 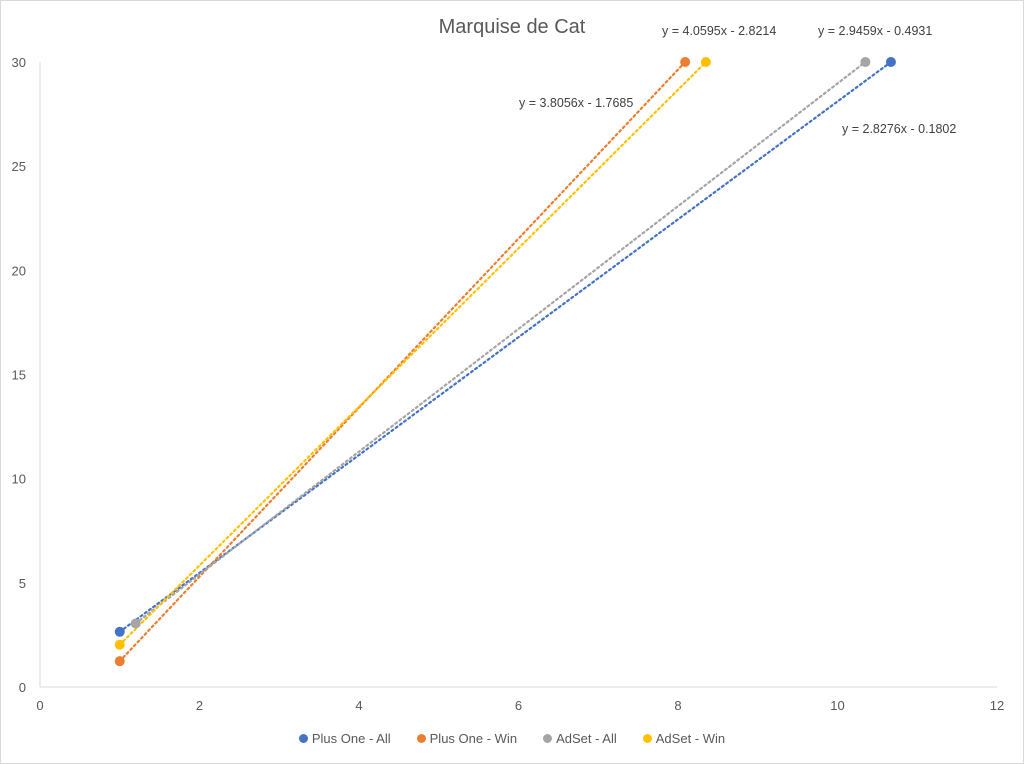 What do you see at coordinates (518, 705) in the screenshot?
I see `x-tick-label: 6` at bounding box center [518, 705].